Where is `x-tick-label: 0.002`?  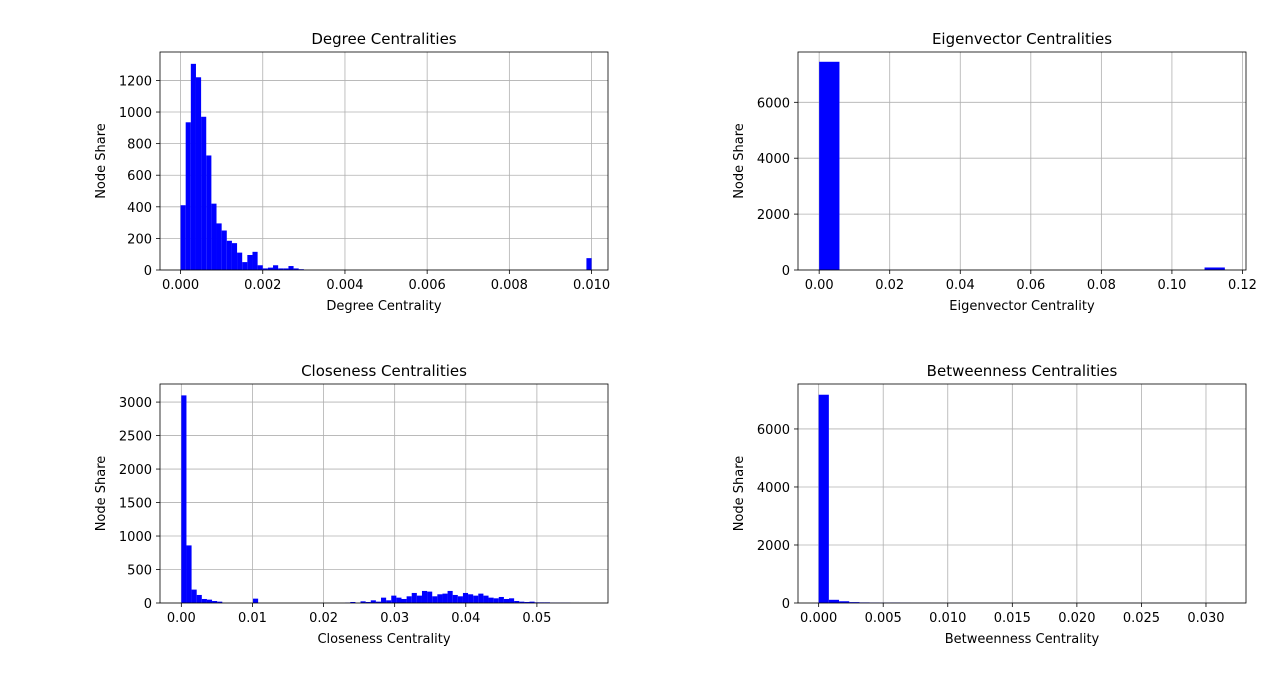
x-tick-label: 0.002 is located at coordinates (262, 285).